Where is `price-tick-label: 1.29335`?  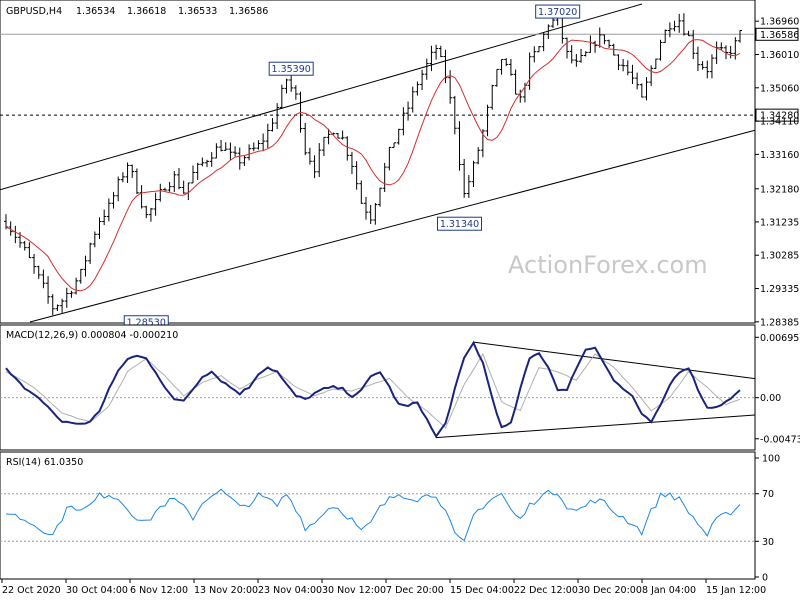
price-tick-label: 1.29335 is located at coordinates (779, 289).